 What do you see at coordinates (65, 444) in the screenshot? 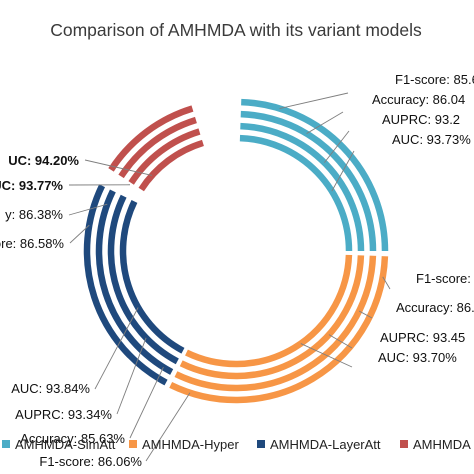
I see `legend-label-amhmda-simatt: AMHMDA-SimAtt` at bounding box center [65, 444].